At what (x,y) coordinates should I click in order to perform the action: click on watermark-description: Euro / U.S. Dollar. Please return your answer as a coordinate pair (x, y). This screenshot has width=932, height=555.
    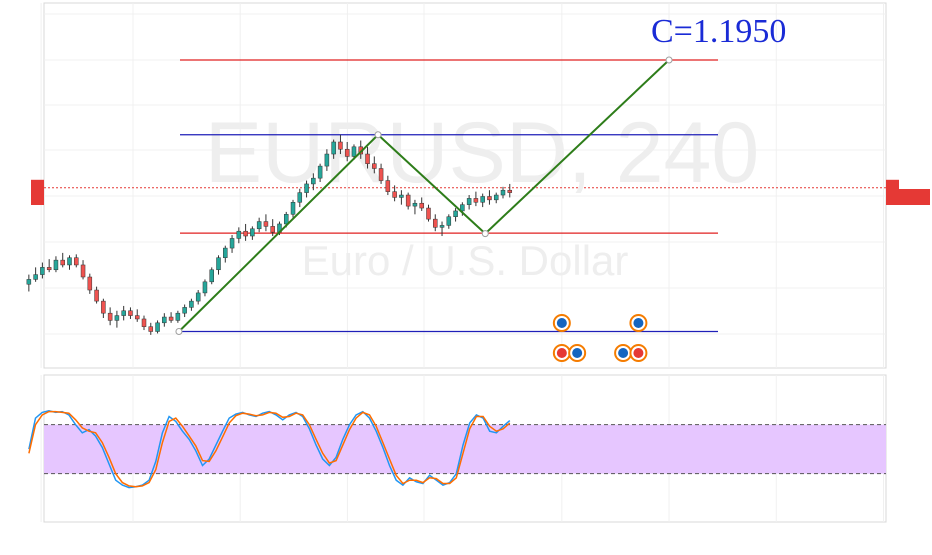
    Looking at the image, I should click on (465, 260).